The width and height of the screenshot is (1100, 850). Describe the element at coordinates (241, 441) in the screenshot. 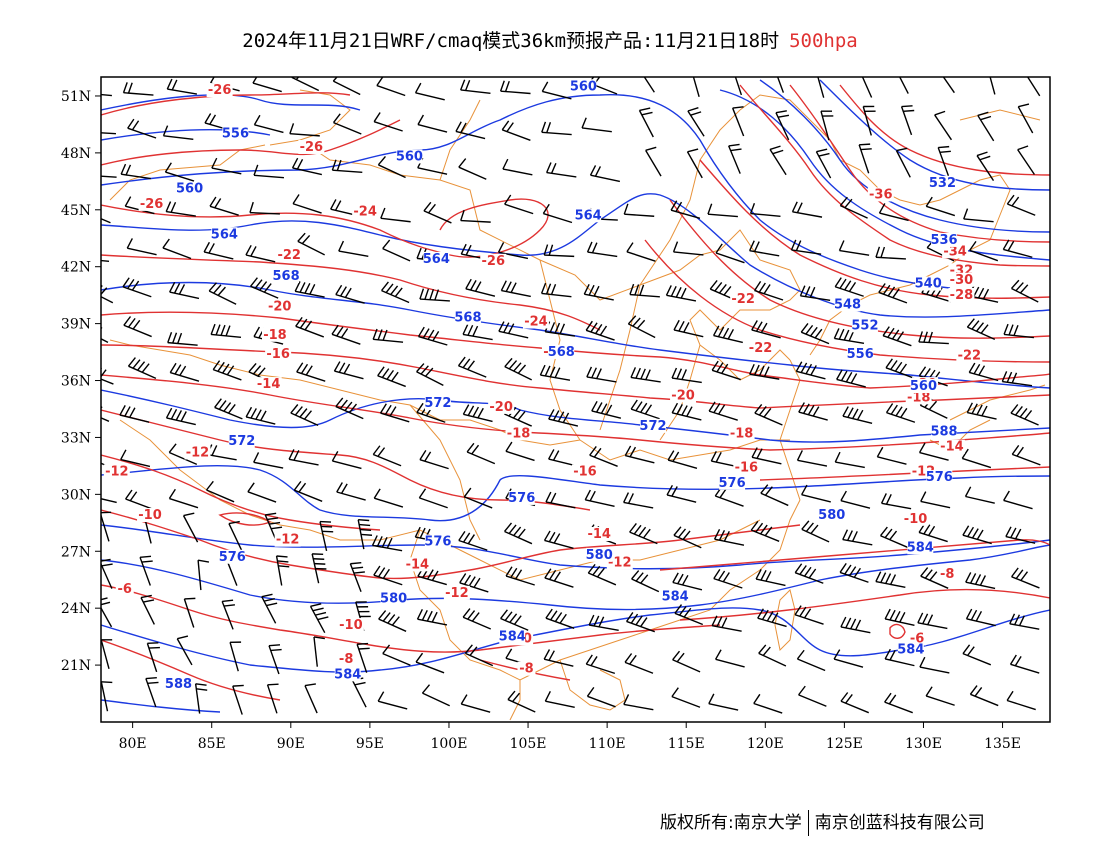

I see `contour-label: 572` at that location.